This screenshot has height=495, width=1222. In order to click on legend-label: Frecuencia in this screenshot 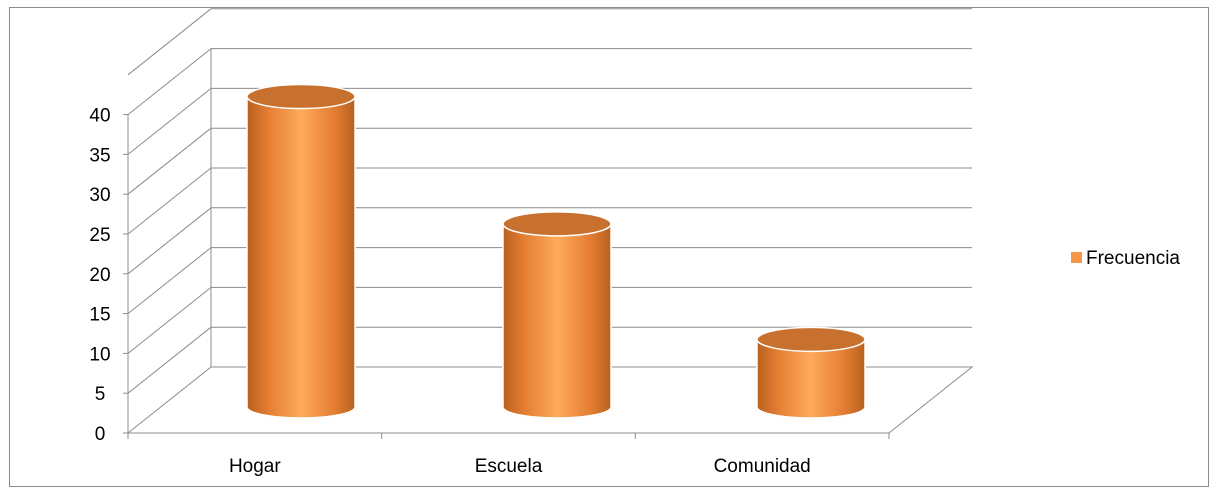, I will do `click(1133, 258)`.